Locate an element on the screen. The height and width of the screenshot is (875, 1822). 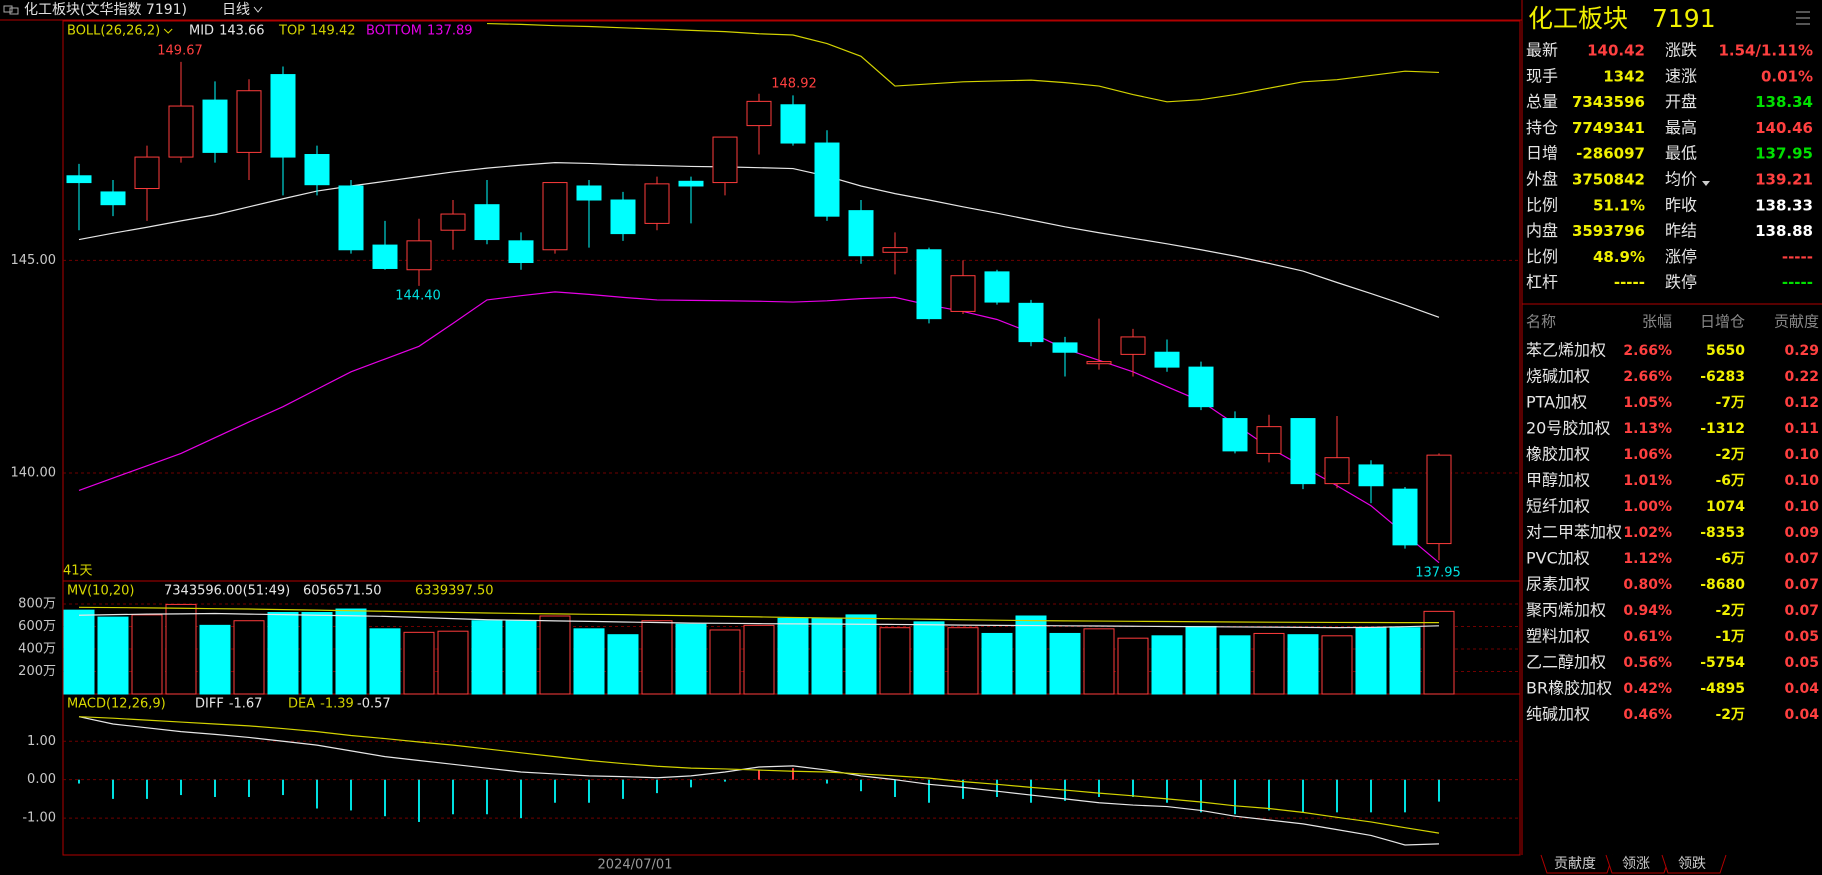
component-cell: 0.42% is located at coordinates (1647, 689).